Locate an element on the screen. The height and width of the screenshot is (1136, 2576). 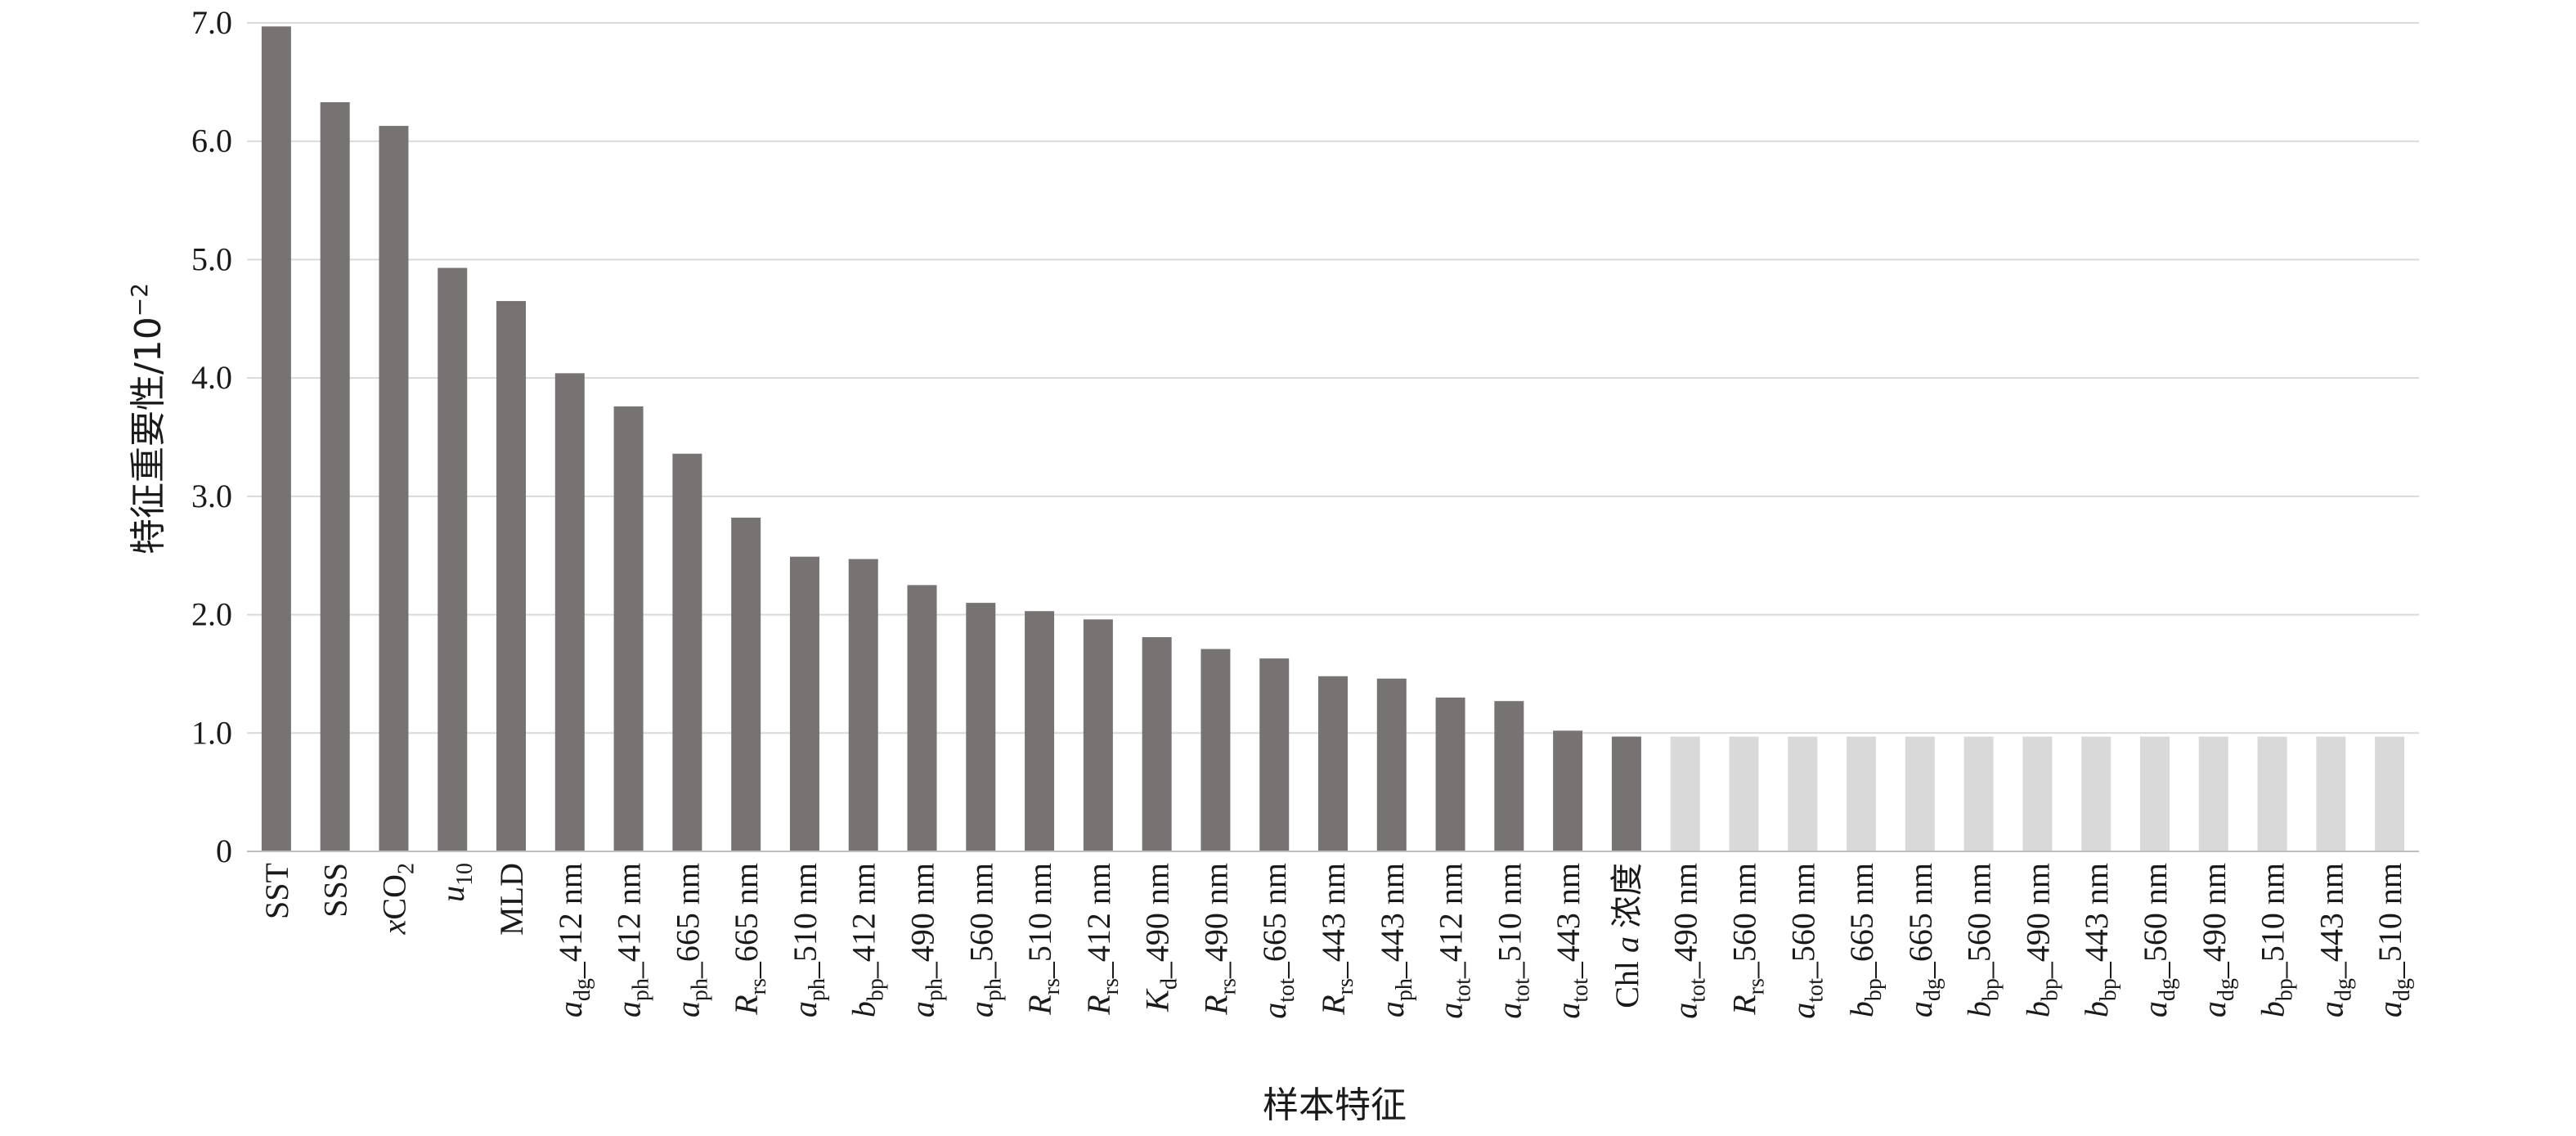
x-tick-label: SSS is located at coordinates (336, 890).